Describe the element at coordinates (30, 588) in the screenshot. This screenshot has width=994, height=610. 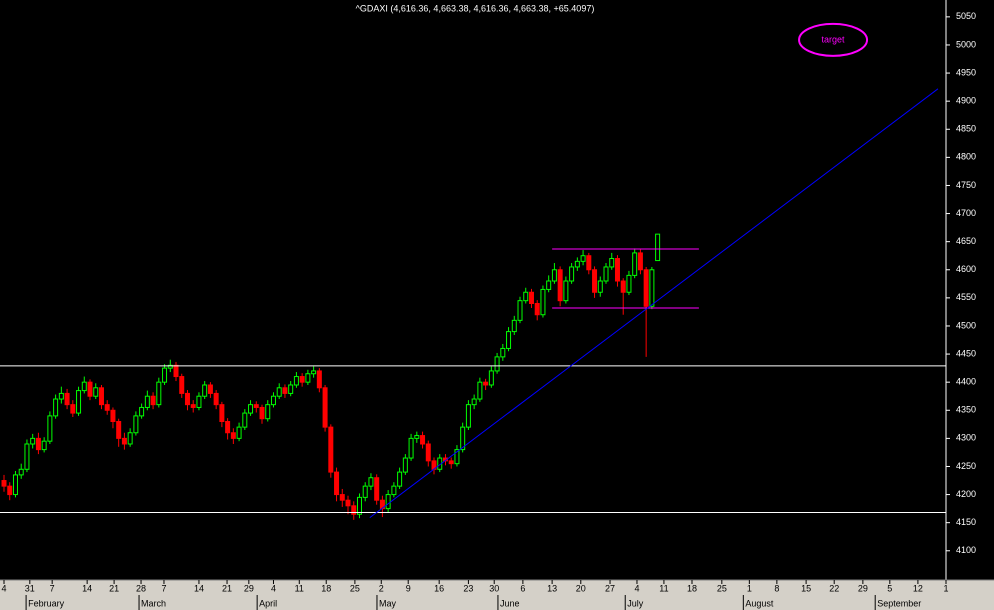
I see `x-tick-label: 31` at that location.